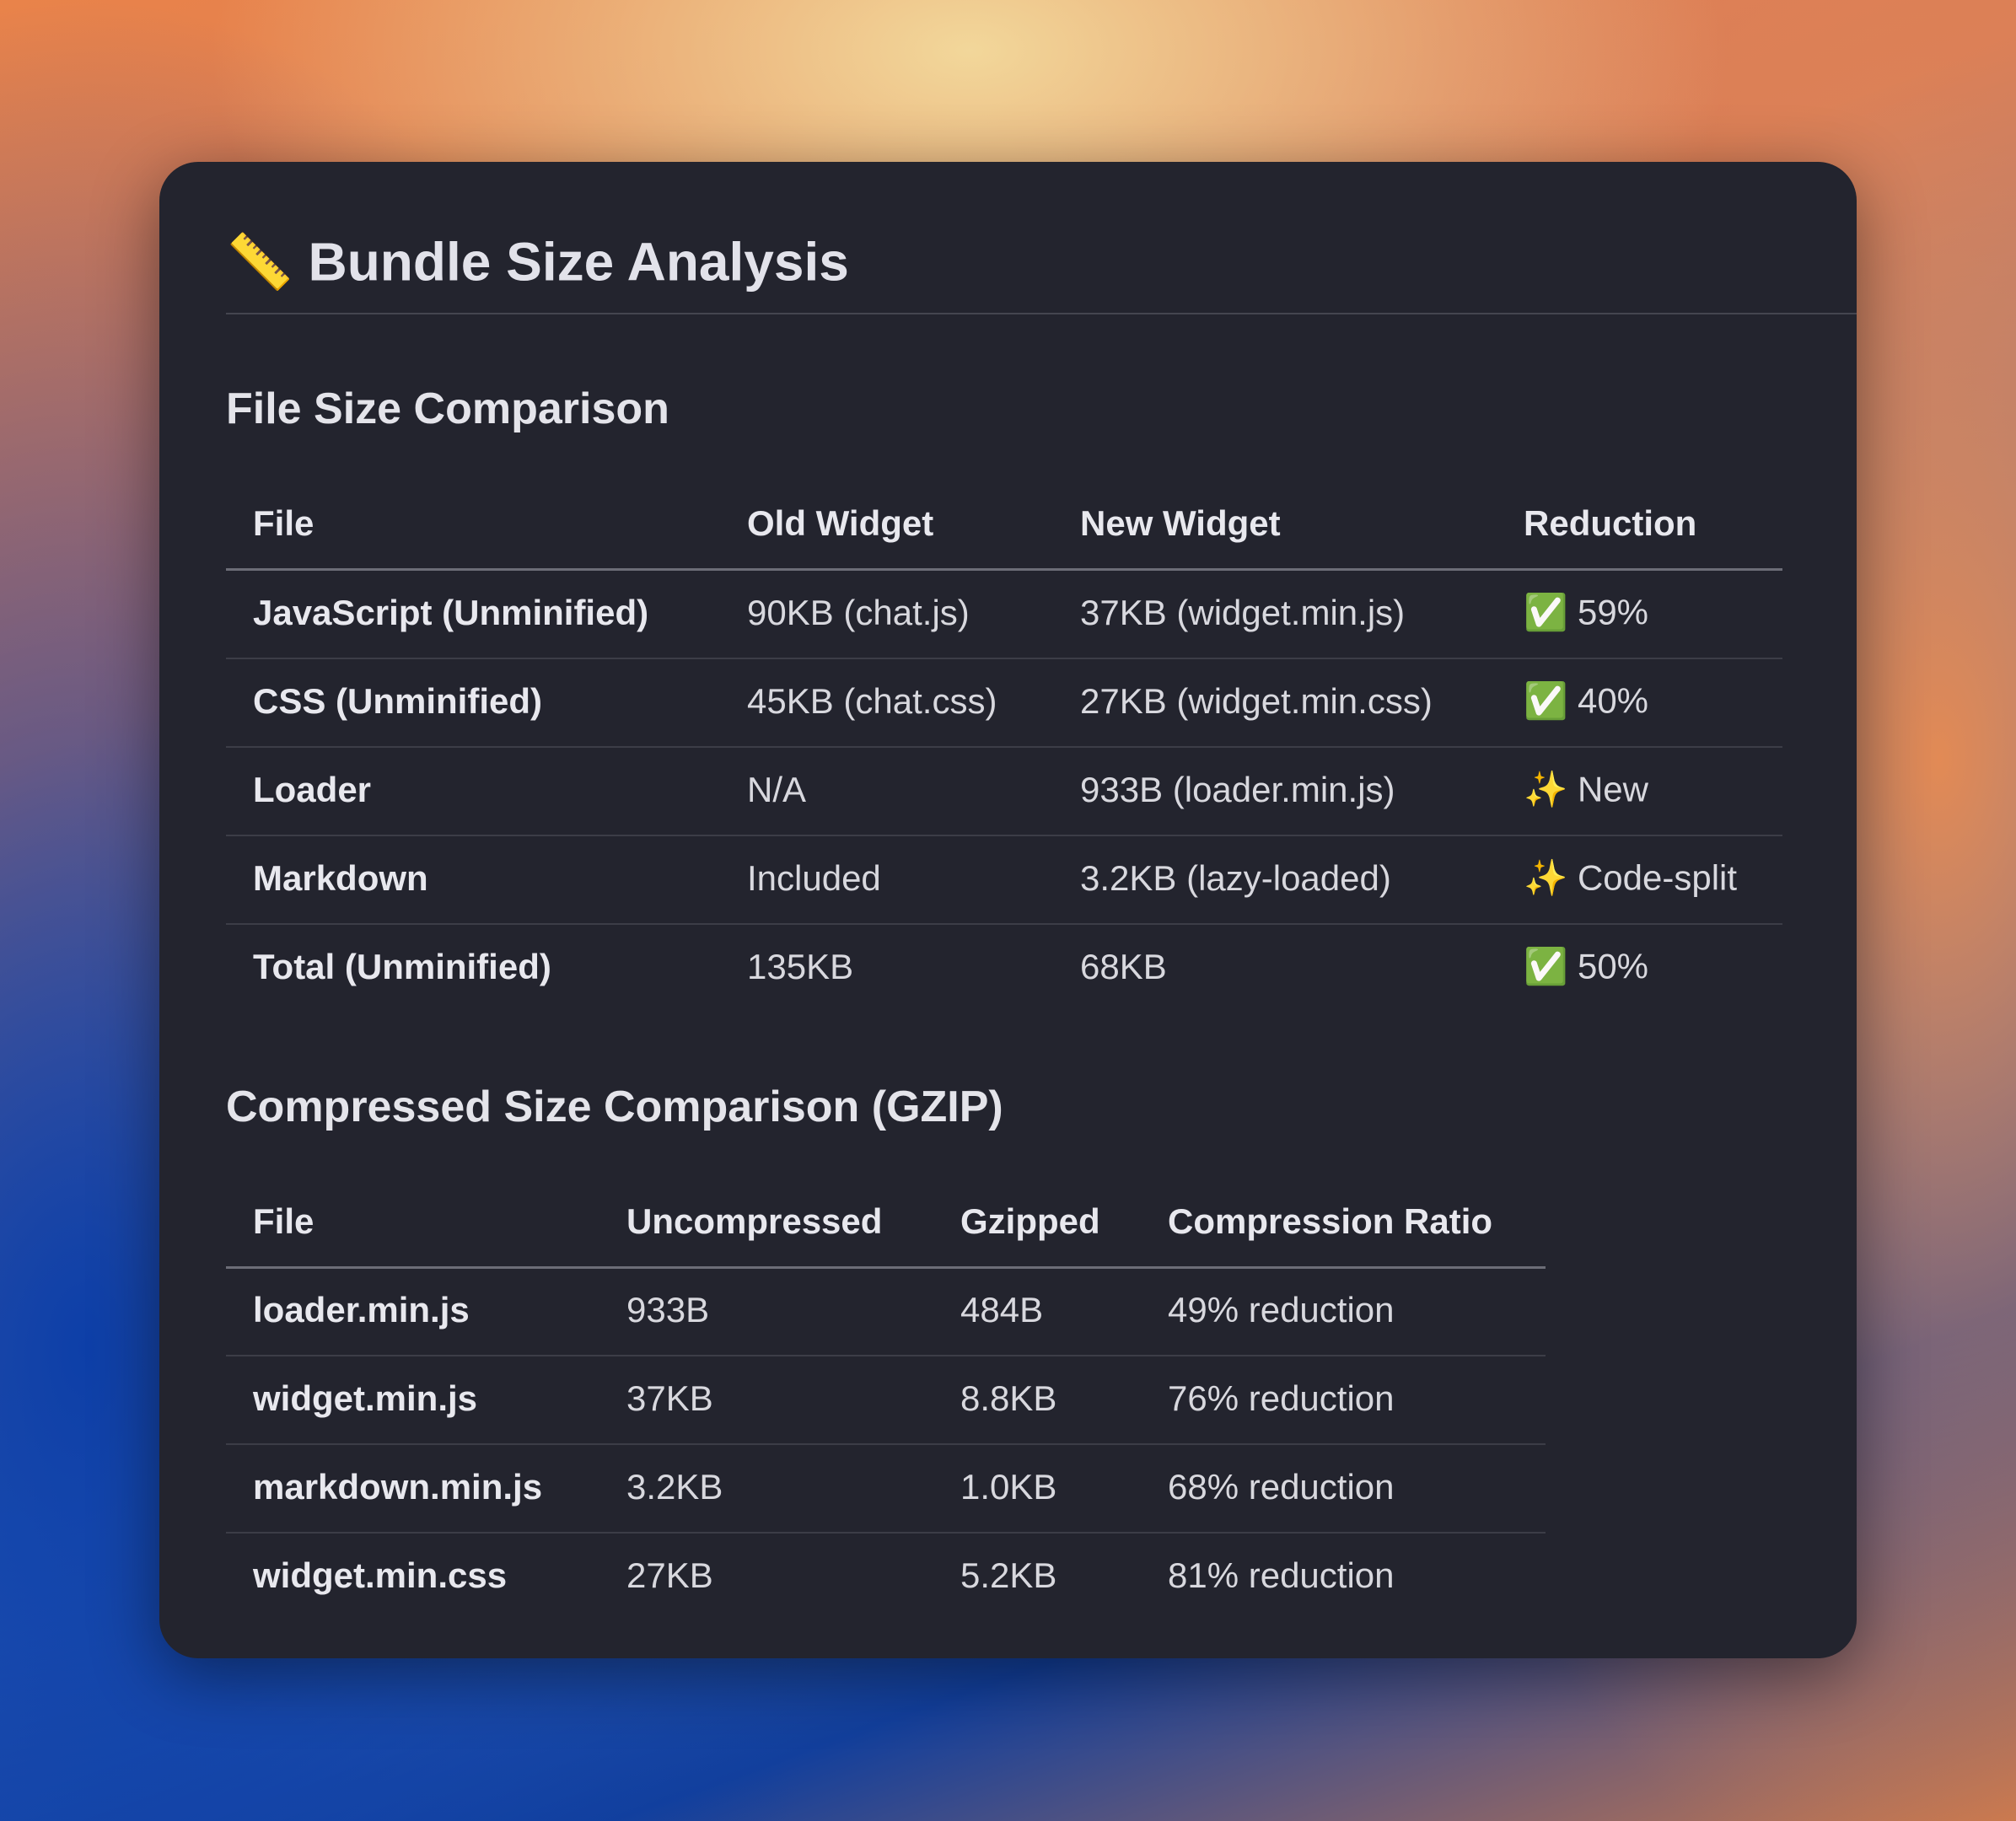 This screenshot has height=1821, width=2016. Describe the element at coordinates (754, 1221) in the screenshot. I see `table-header-cell: Uncompressed` at that location.